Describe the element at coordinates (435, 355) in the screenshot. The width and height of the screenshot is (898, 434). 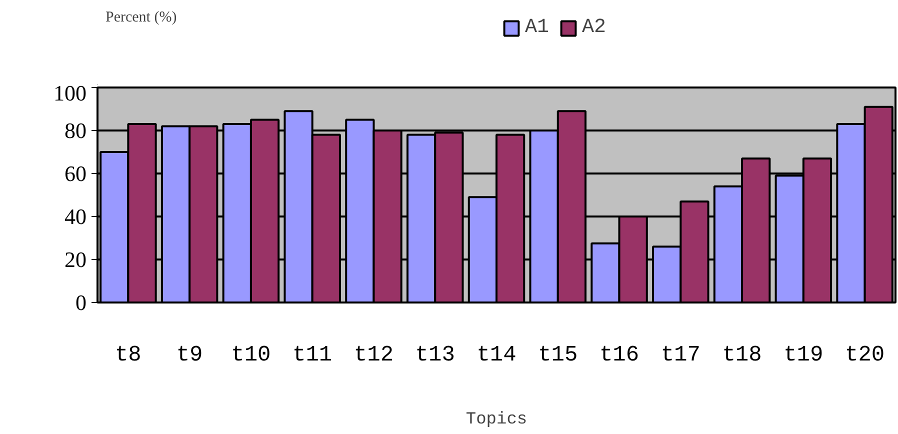
I see `x-tick-label: t13` at that location.